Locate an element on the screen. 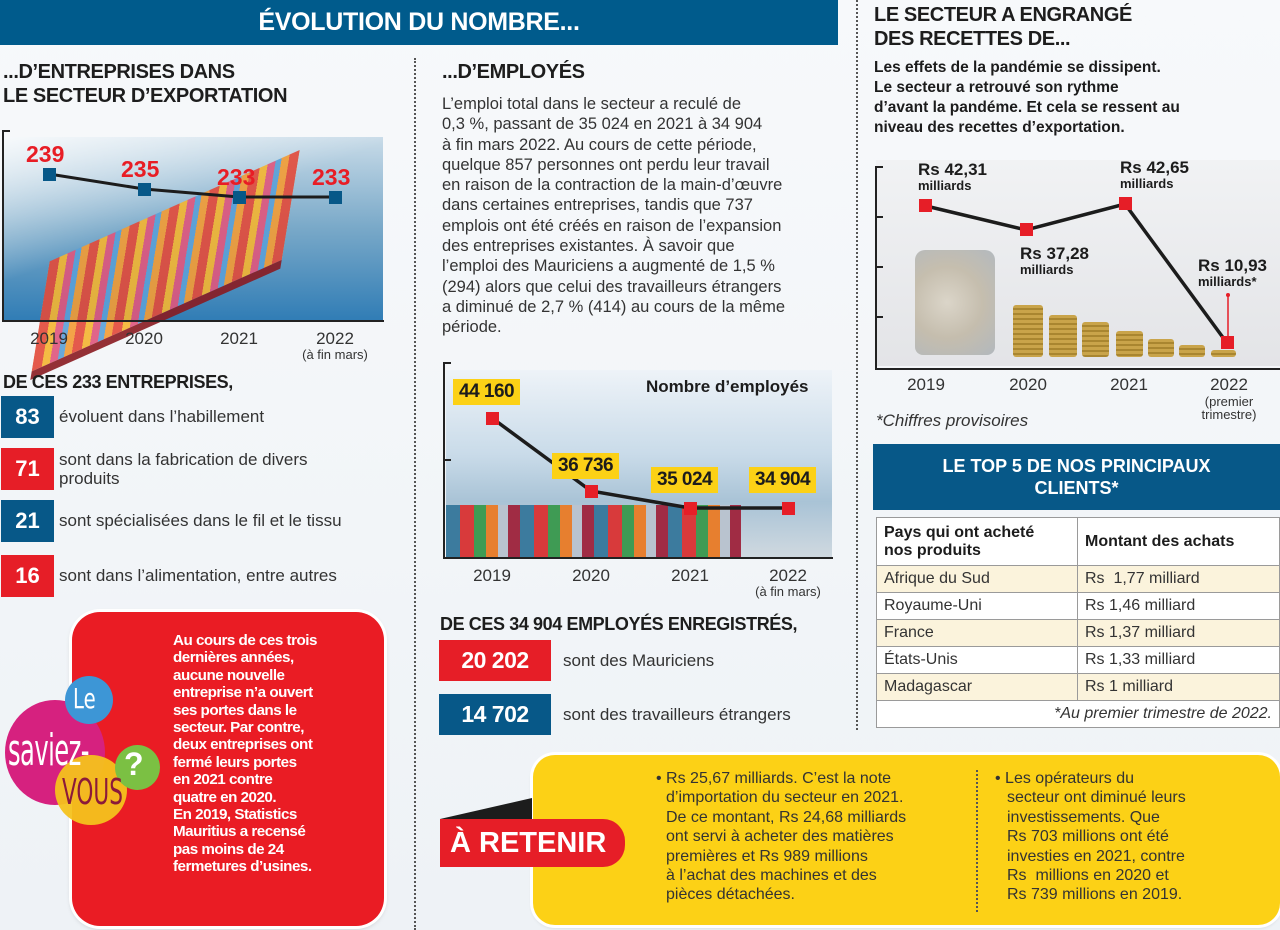  cell-amount: Rs 1,37 milliard is located at coordinates (1178, 633).